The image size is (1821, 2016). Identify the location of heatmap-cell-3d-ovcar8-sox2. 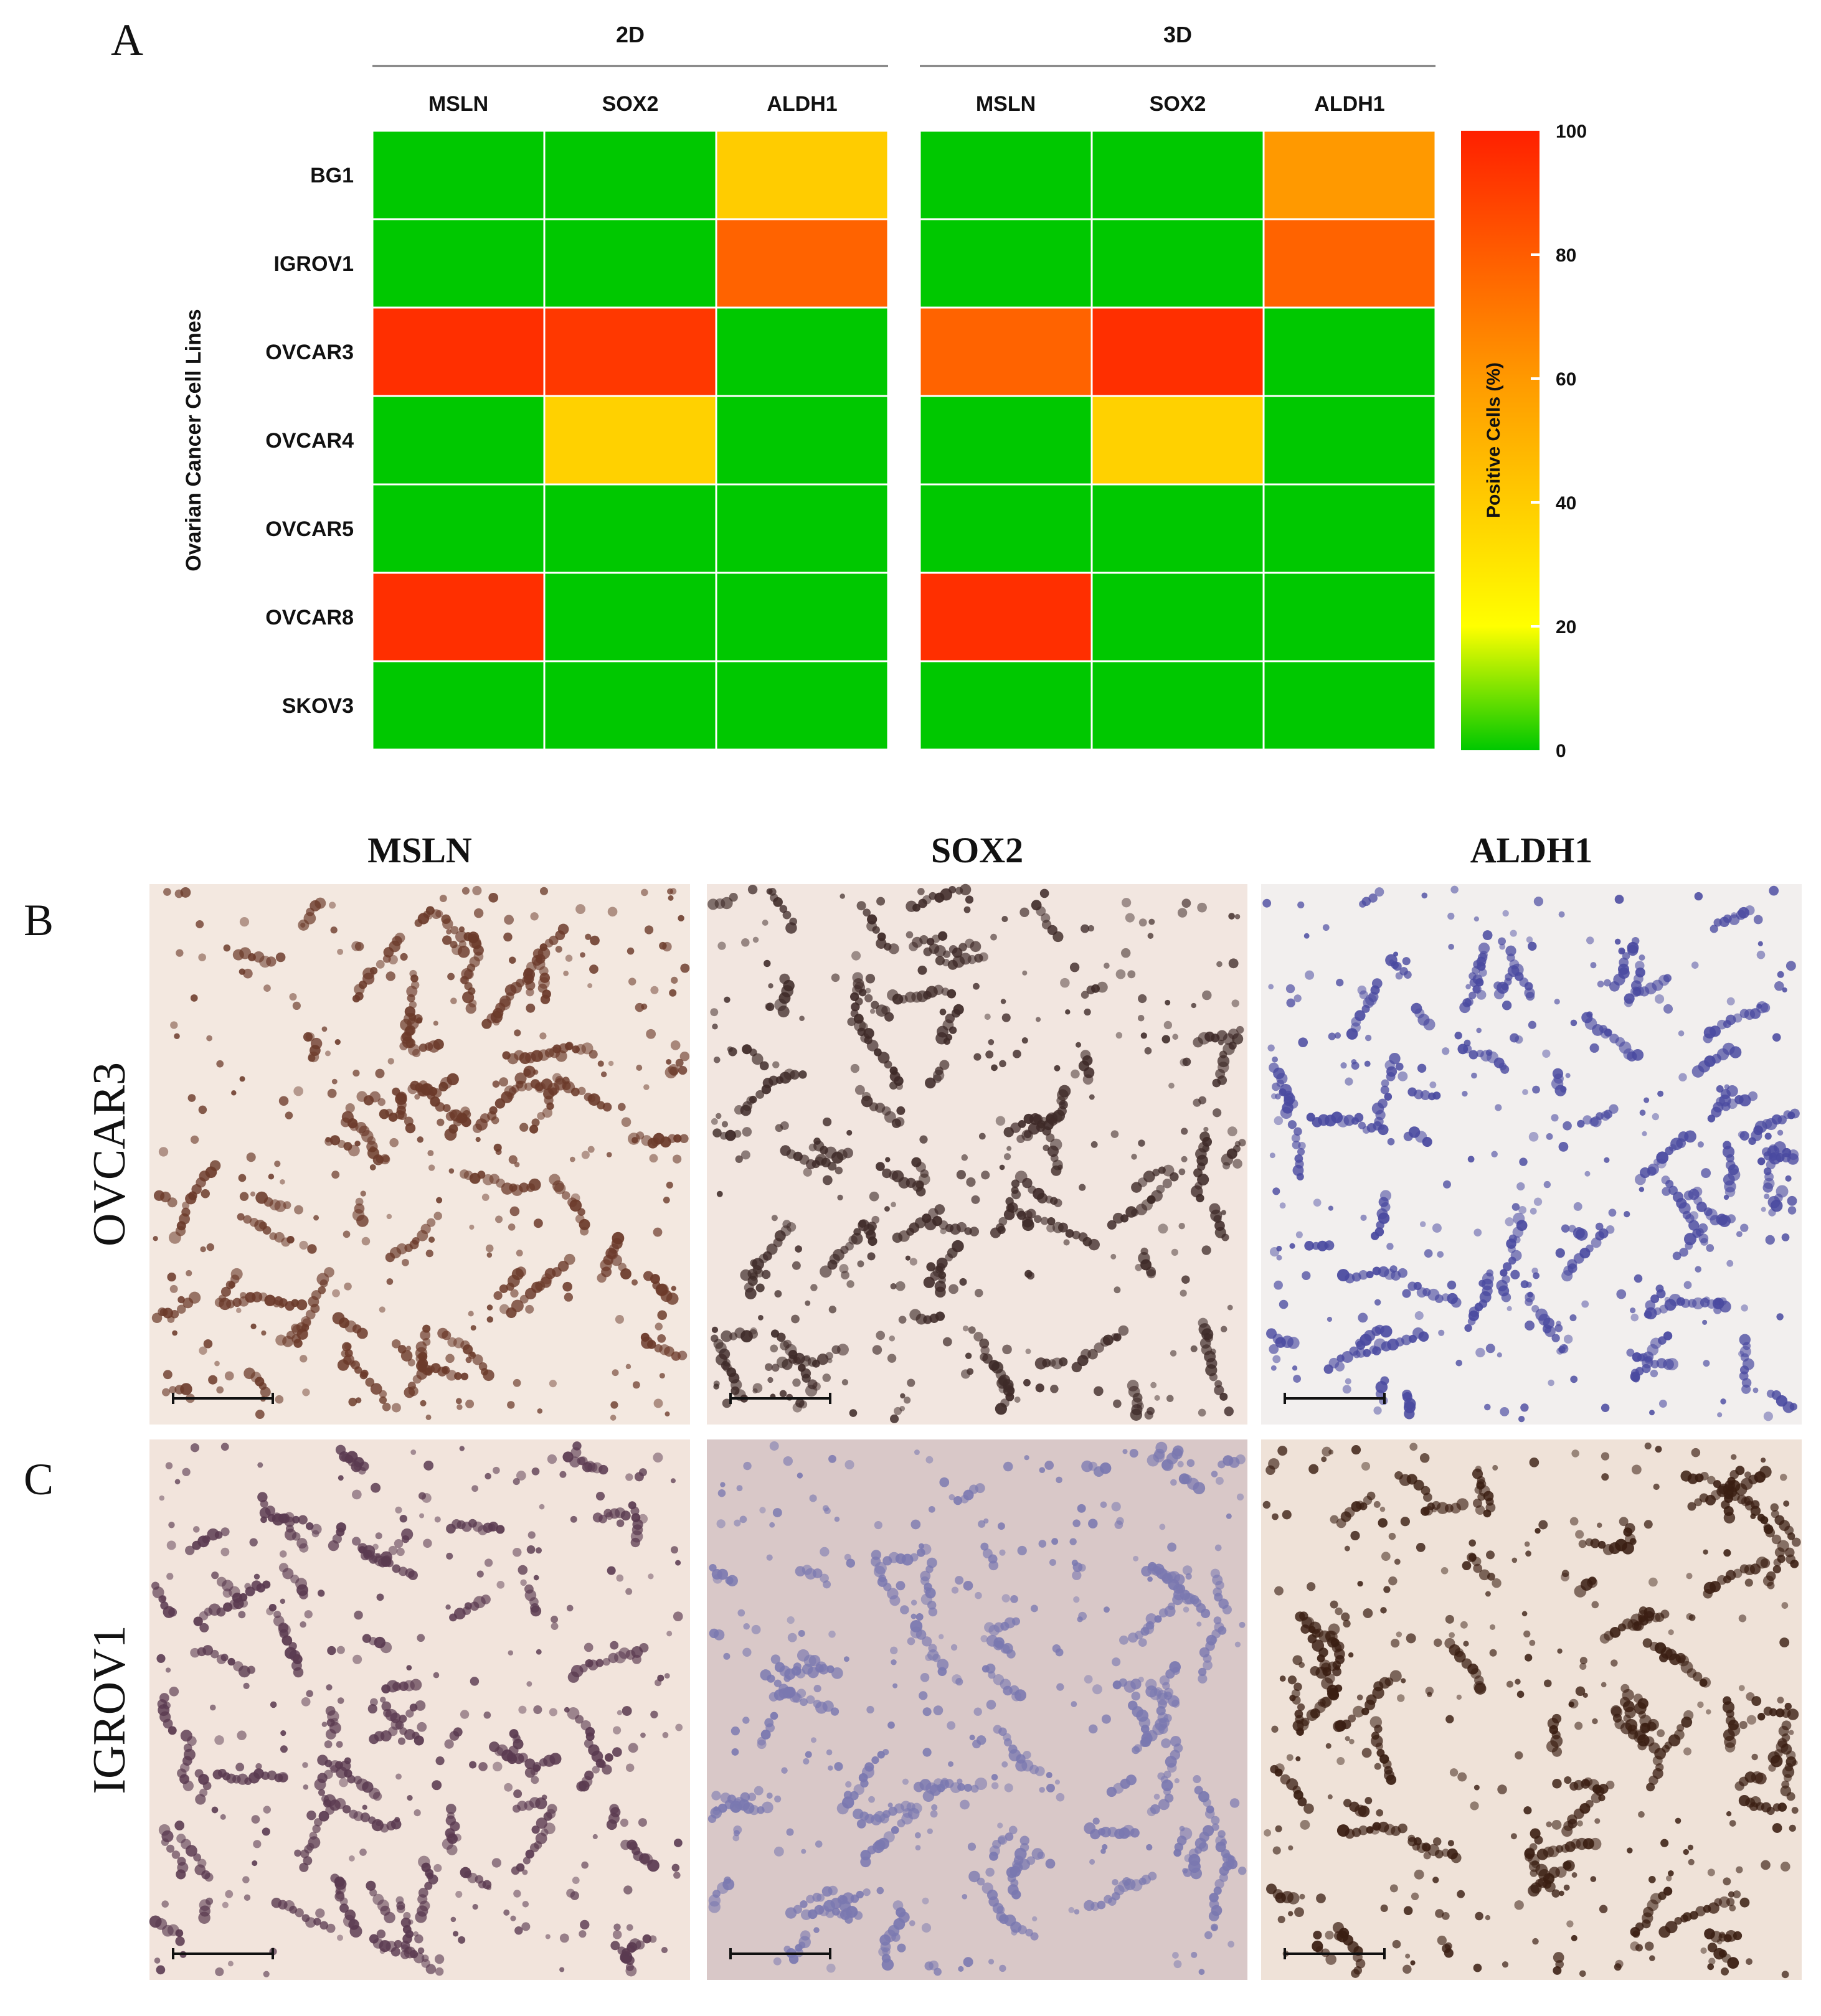
(1177, 617).